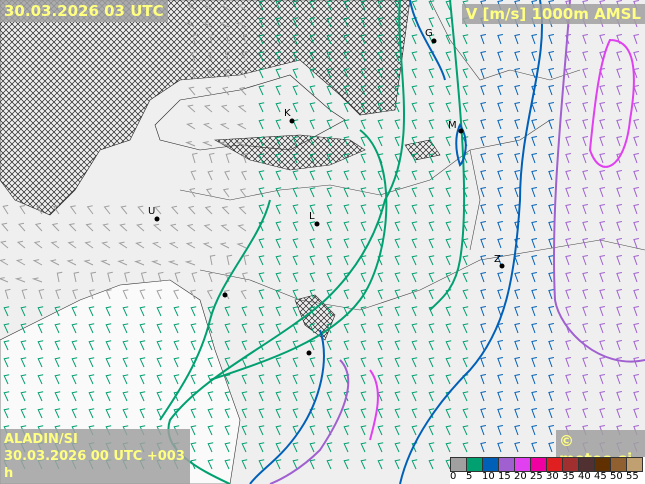 The height and width of the screenshot is (484, 645). What do you see at coordinates (616, 476) in the screenshot?
I see `legend-label: 50` at bounding box center [616, 476].